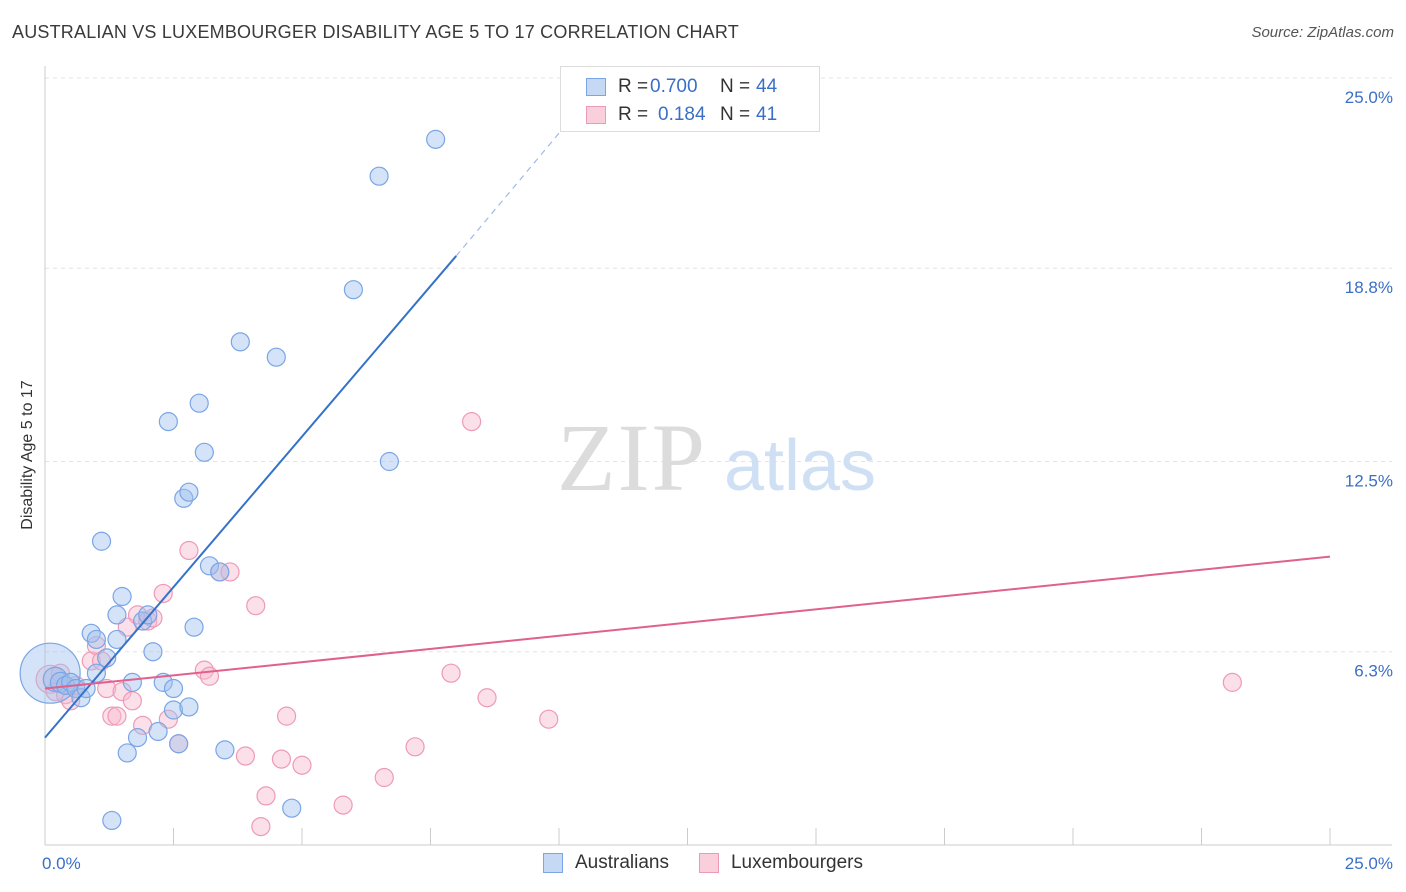 This screenshot has height=892, width=1406. Describe the element at coordinates (621, 862) in the screenshot. I see `series-legend-label: Australians` at that location.